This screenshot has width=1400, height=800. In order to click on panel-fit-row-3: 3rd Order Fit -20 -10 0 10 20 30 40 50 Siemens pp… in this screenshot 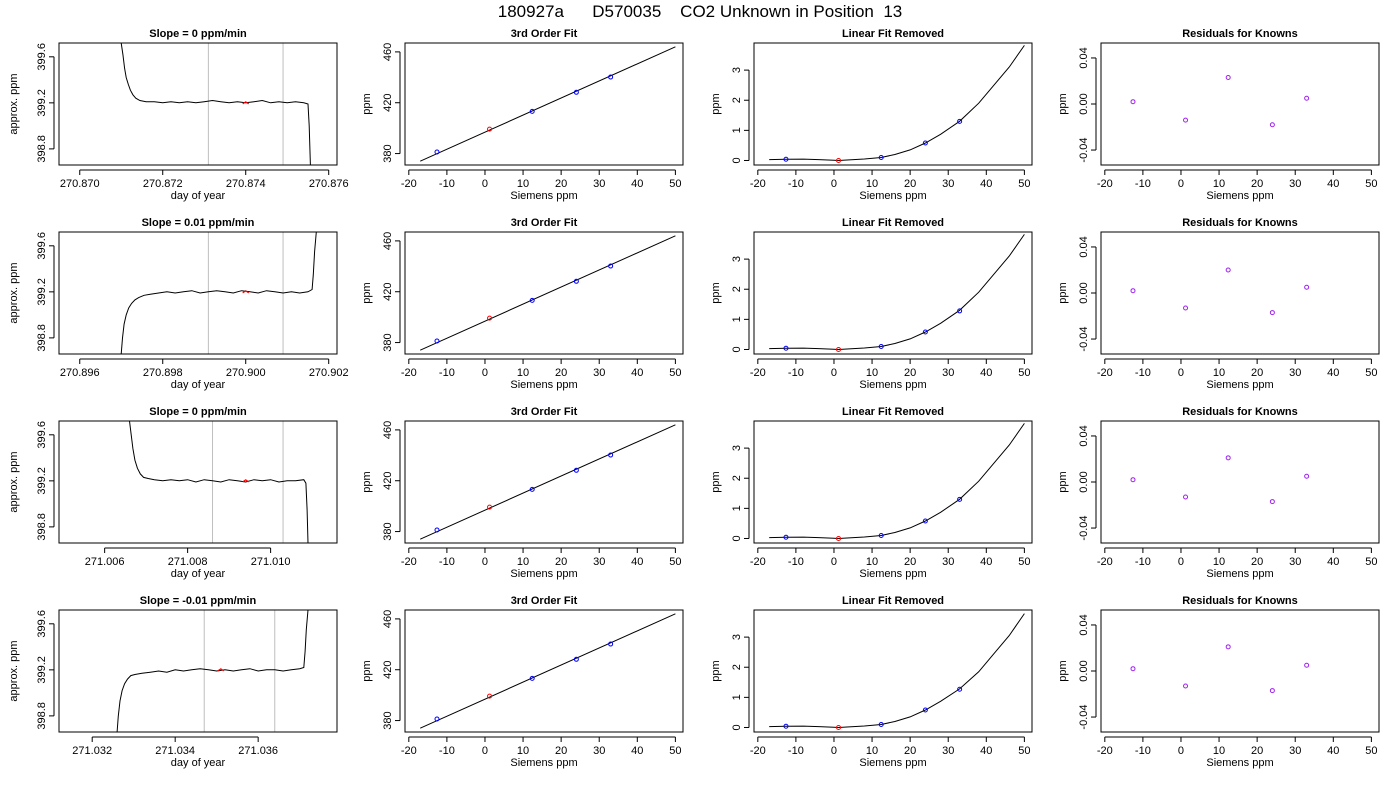, I will do `click(522, 682)`.